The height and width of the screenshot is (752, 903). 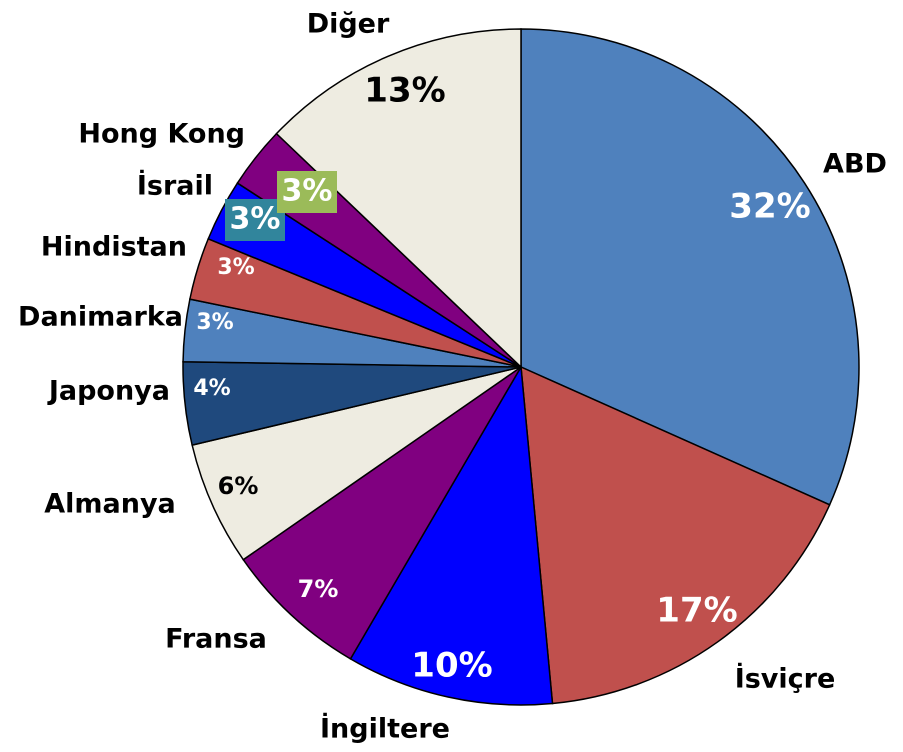 What do you see at coordinates (404, 91) in the screenshot?
I see `value-label: 13%` at bounding box center [404, 91].